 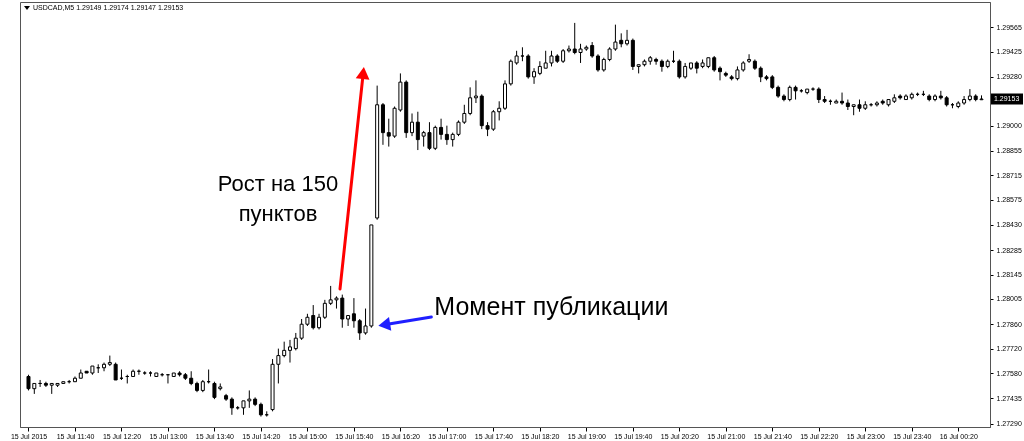 I want to click on annotation: Момент публикации, so click(x=551, y=305).